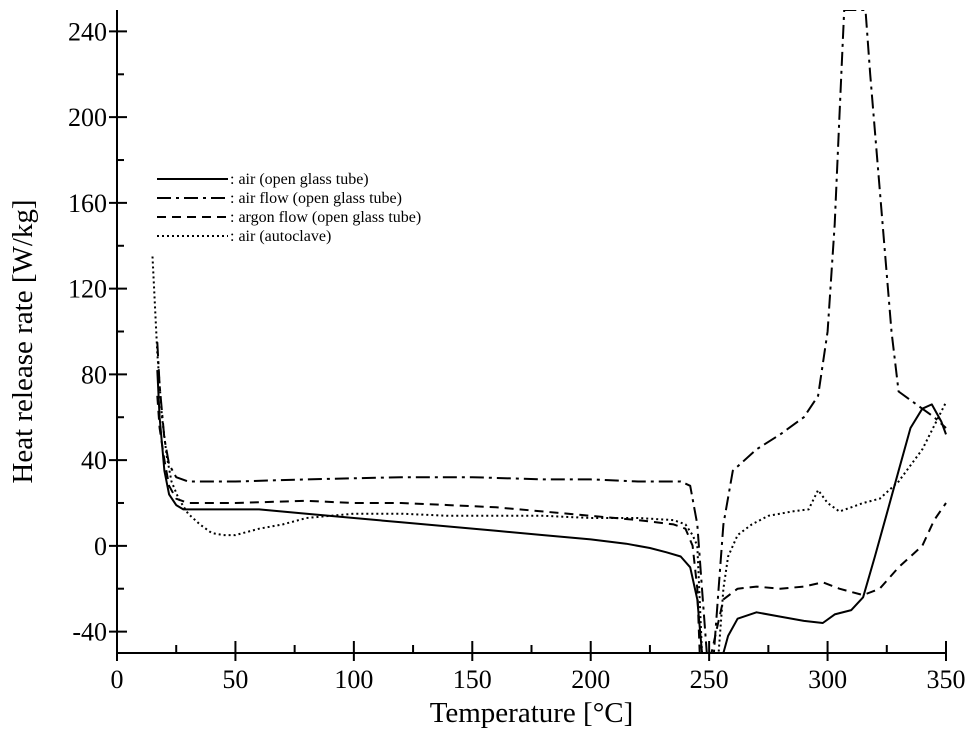  Describe the element at coordinates (94, 374) in the screenshot. I see `y-tick-label: 80` at that location.